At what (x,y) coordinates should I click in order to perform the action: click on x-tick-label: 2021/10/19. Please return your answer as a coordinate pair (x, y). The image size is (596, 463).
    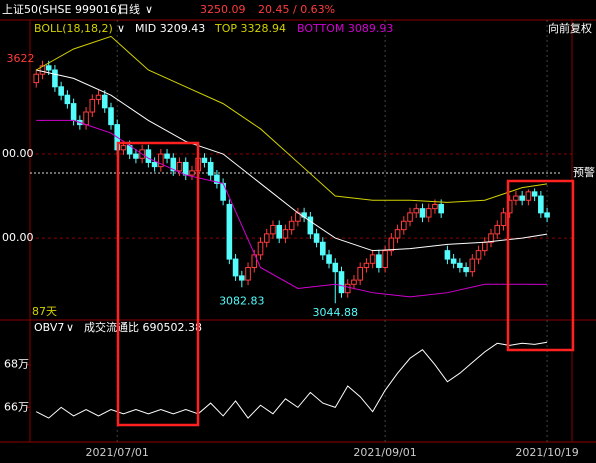
    Looking at the image, I should click on (546, 452).